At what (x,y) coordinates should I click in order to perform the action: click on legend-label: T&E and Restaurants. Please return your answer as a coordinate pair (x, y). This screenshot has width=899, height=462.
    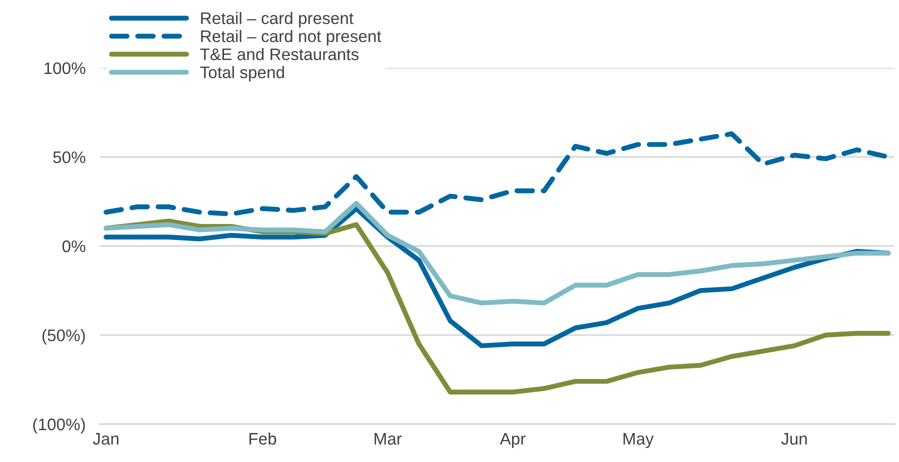
    Looking at the image, I should click on (279, 54).